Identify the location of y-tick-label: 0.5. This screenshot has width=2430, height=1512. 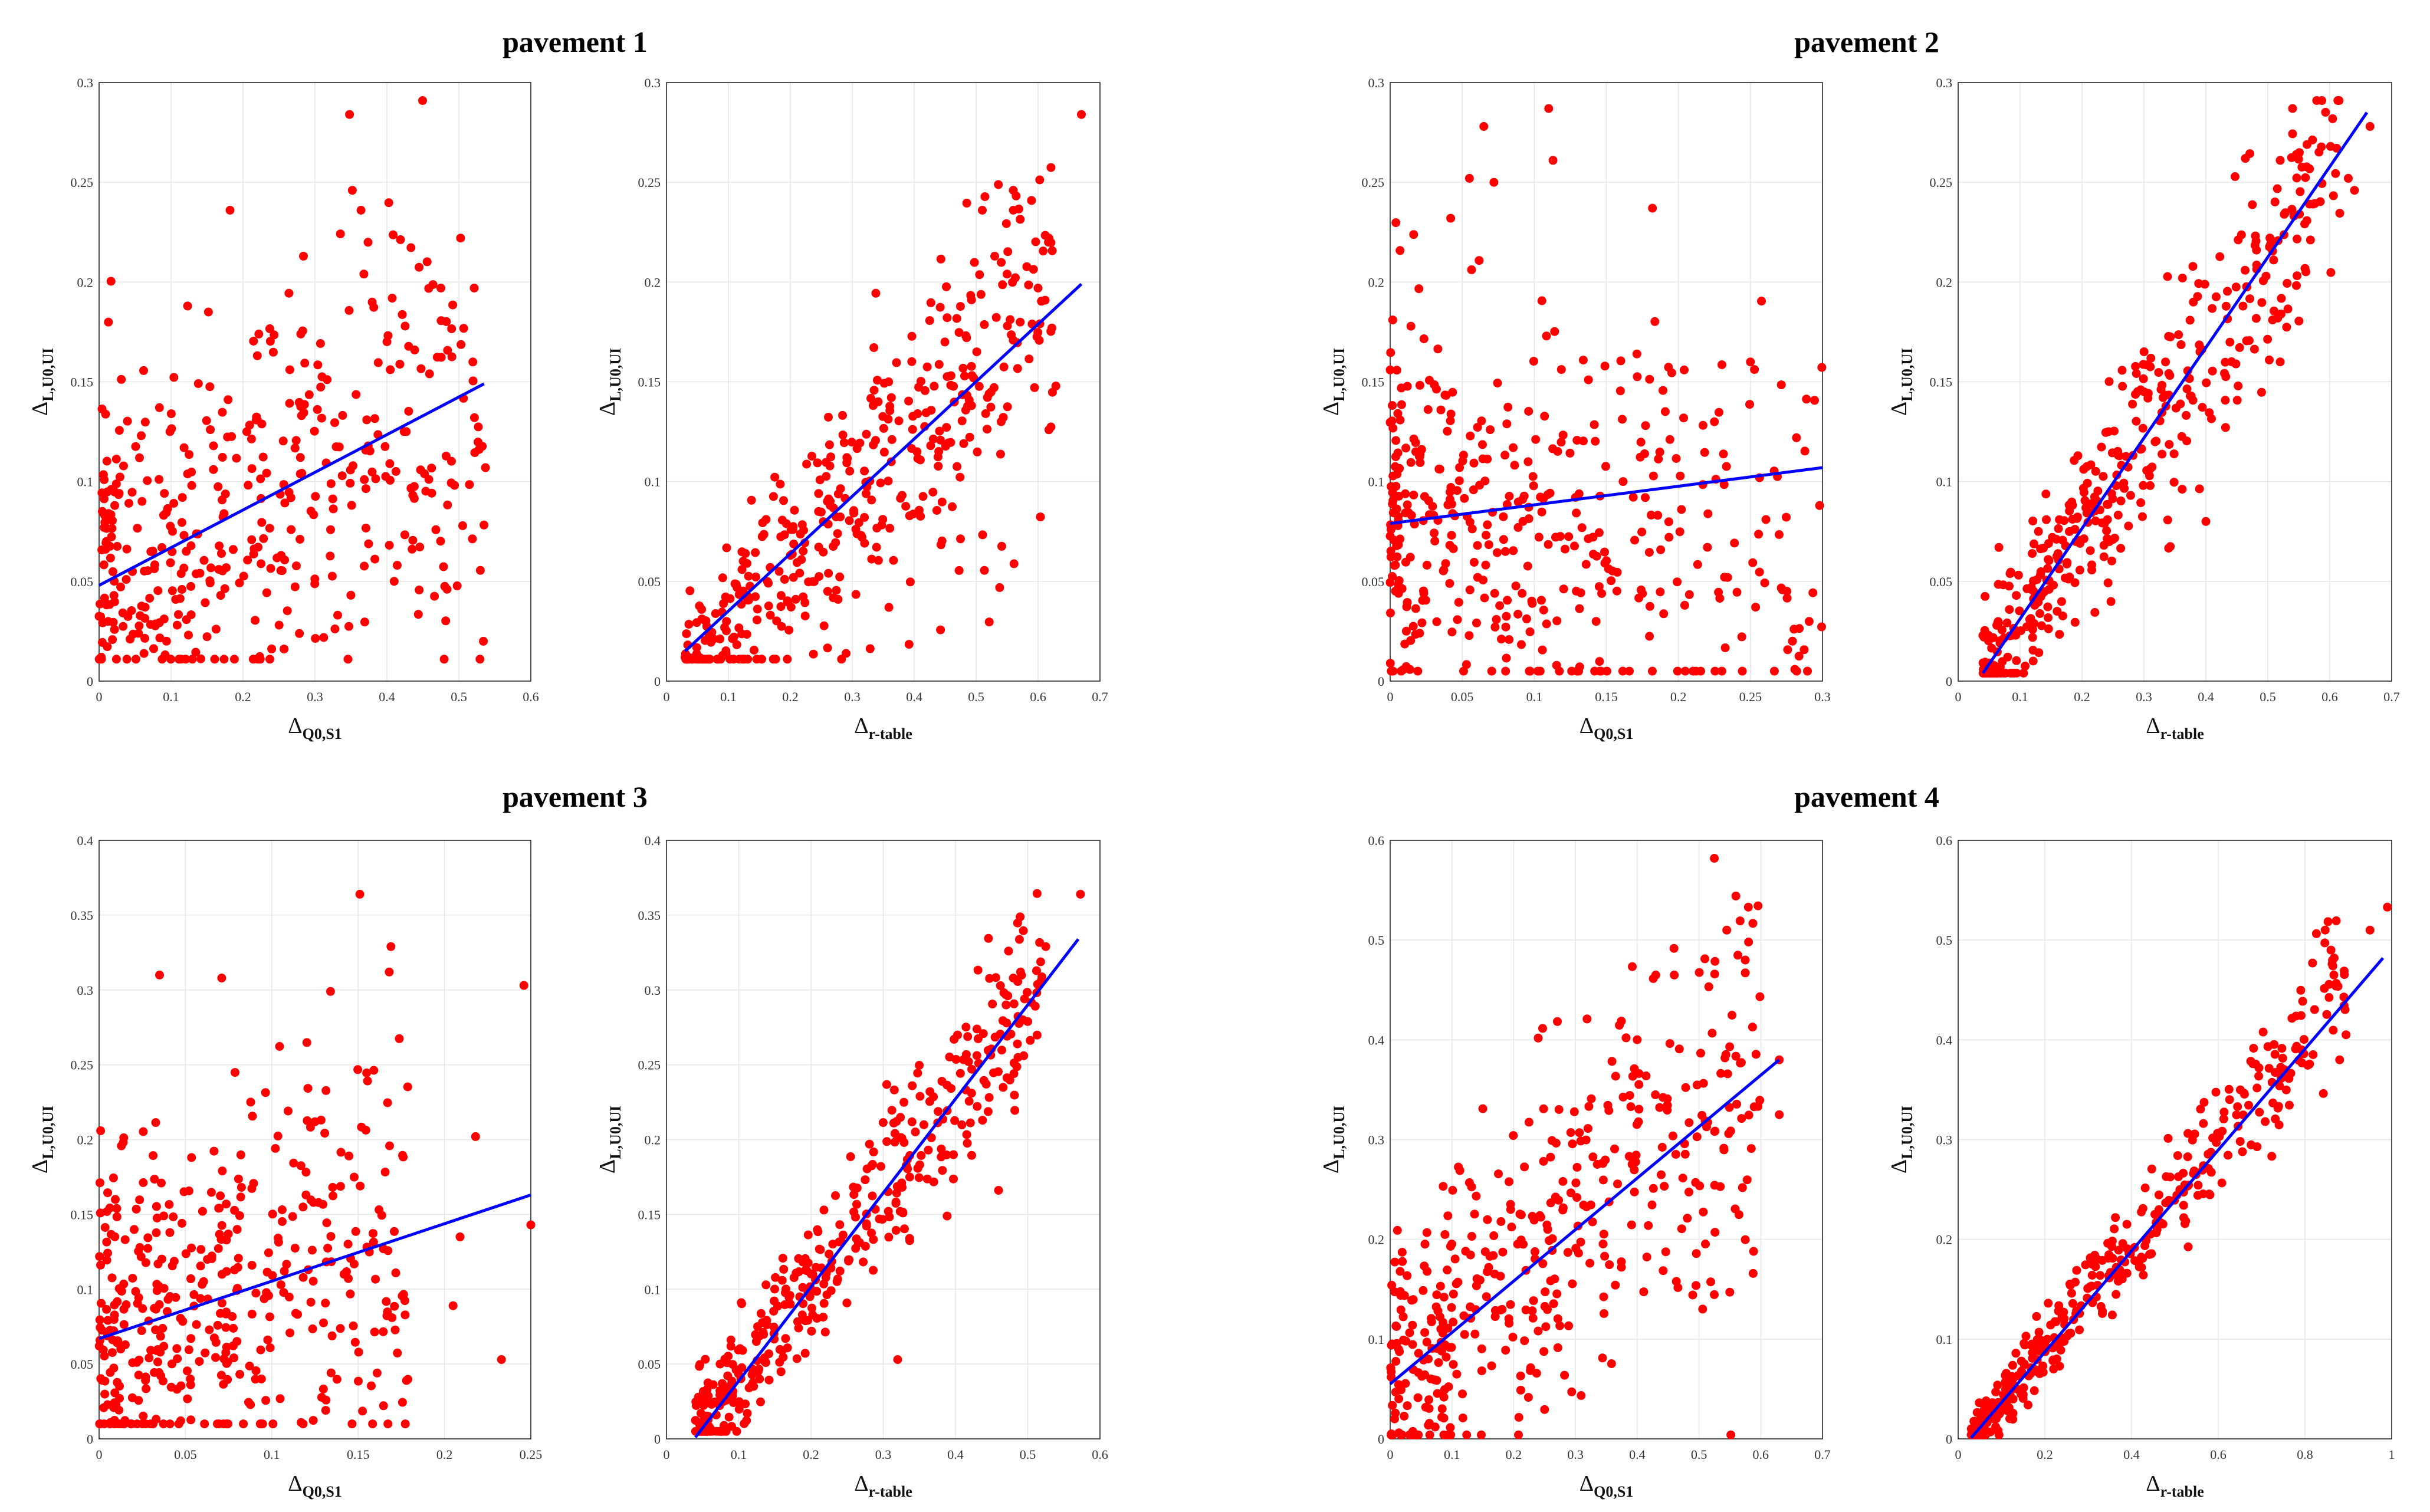
(1944, 941).